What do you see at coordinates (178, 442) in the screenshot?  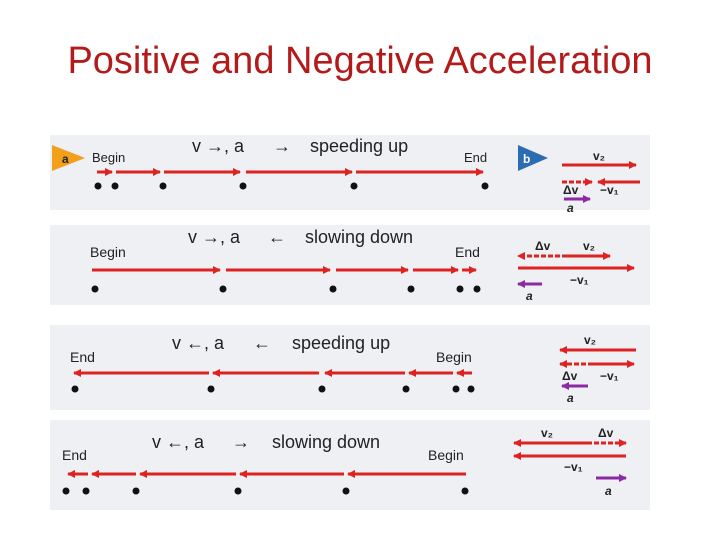 I see `panel-4-velocity-label: v ←, a` at bounding box center [178, 442].